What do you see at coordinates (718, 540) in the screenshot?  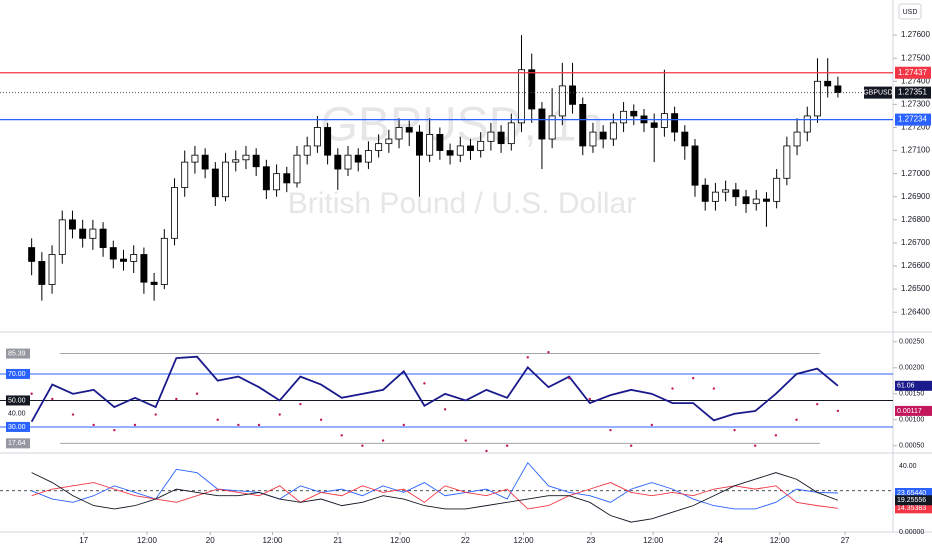 I see `x-tick-label: 24` at bounding box center [718, 540].